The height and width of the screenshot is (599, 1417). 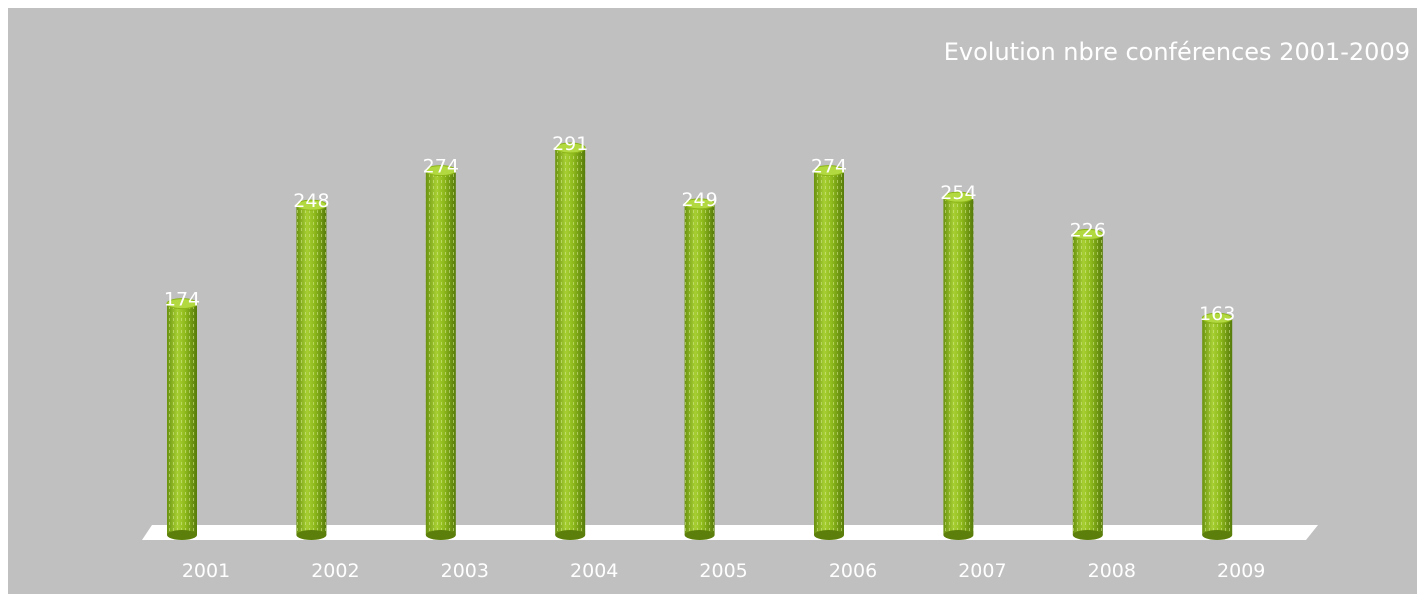 I want to click on bar-2005, so click(x=700, y=369).